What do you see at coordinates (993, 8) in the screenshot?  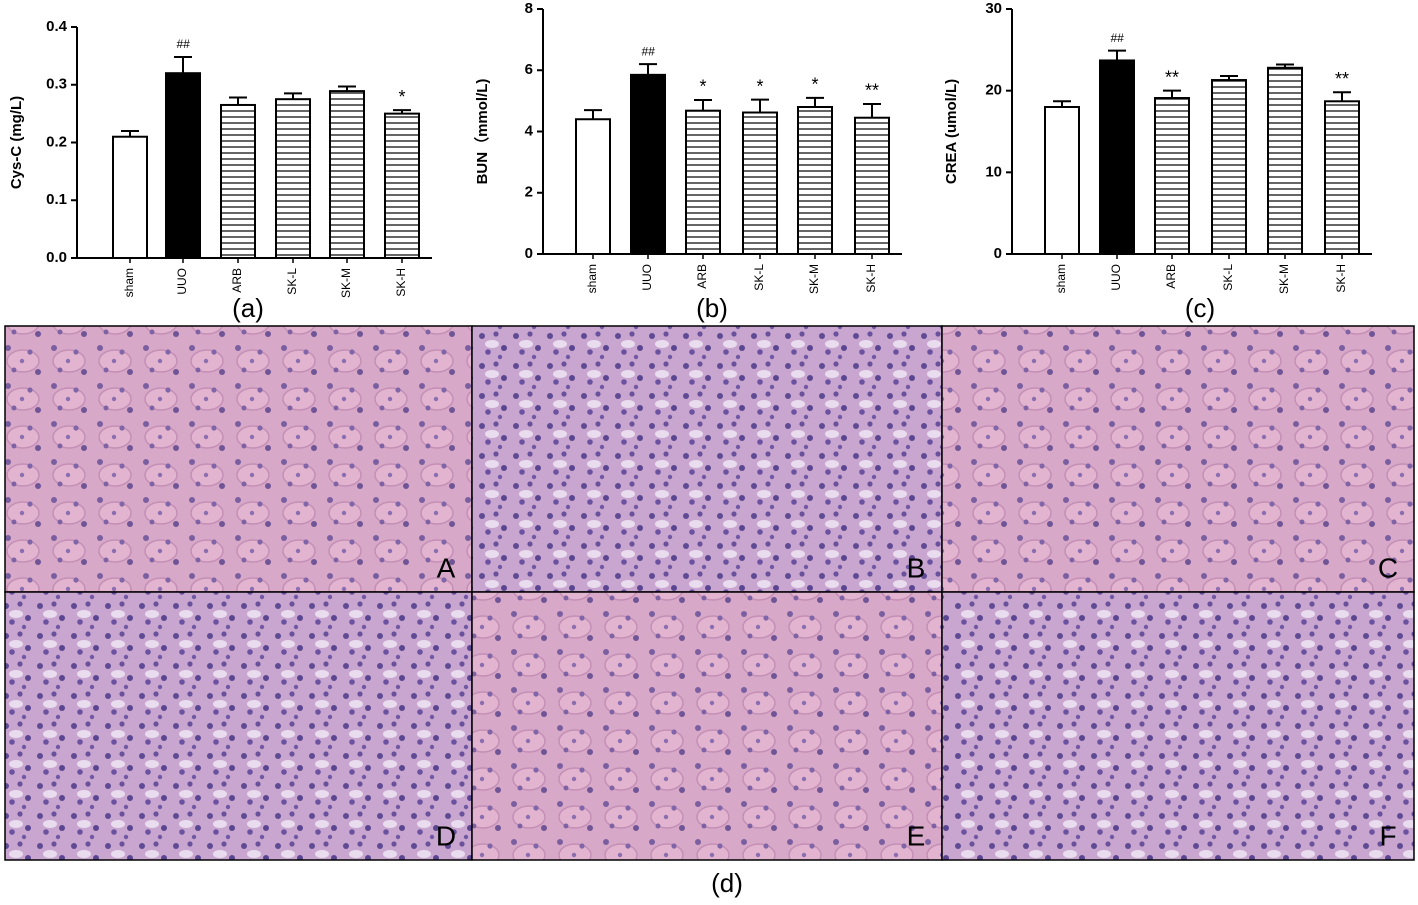 I see `y-tick-label: 30` at bounding box center [993, 8].